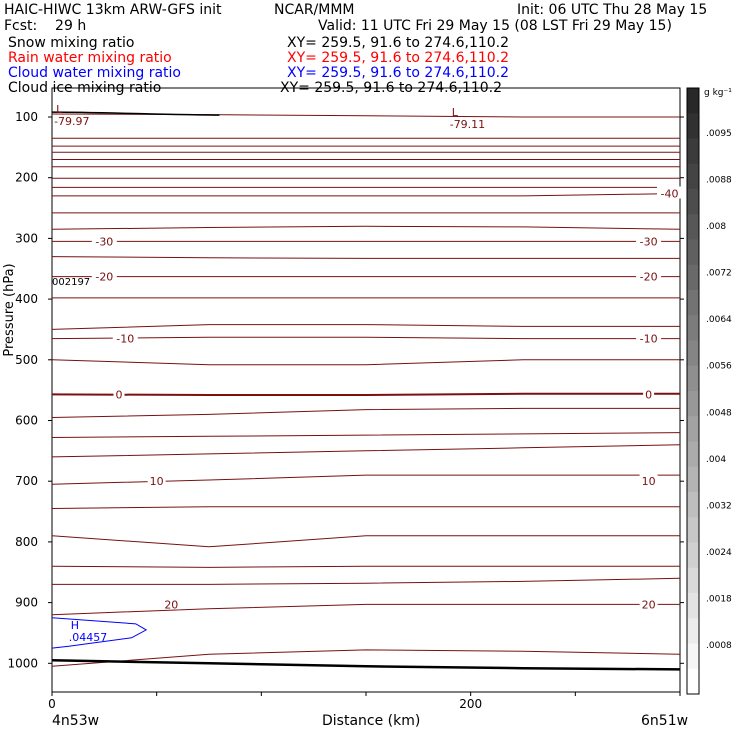 The height and width of the screenshot is (740, 740). What do you see at coordinates (366, 665) in the screenshot?
I see `terrain-line` at bounding box center [366, 665].